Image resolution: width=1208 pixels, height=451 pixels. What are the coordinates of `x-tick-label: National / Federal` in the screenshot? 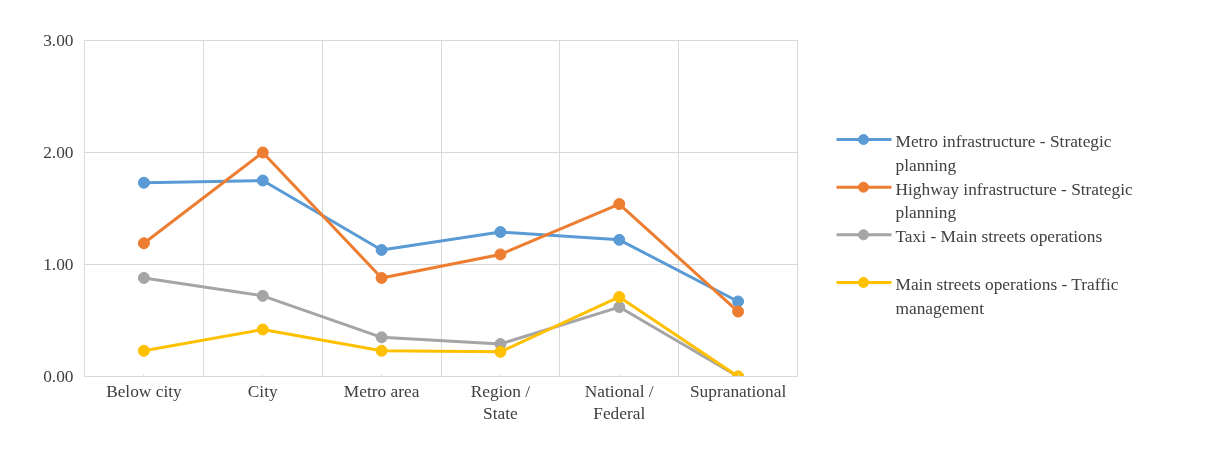 It's located at (619, 402).